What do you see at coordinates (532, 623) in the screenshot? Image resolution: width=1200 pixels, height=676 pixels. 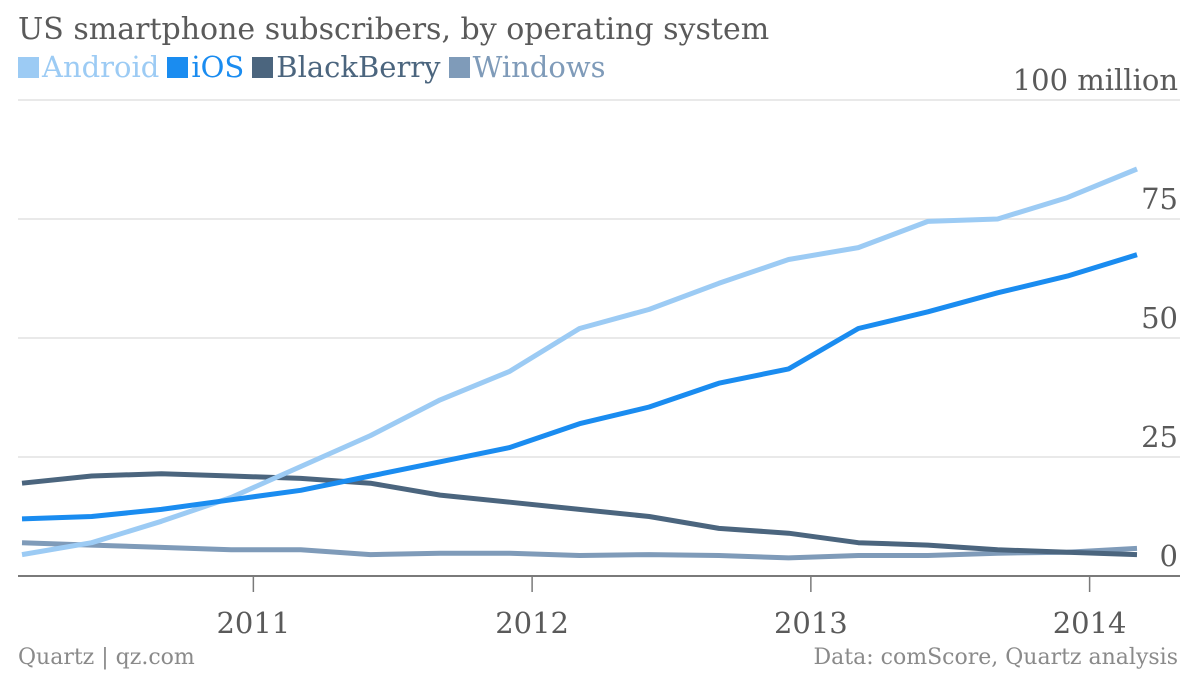 I see `x-tick-label: 2012` at bounding box center [532, 623].